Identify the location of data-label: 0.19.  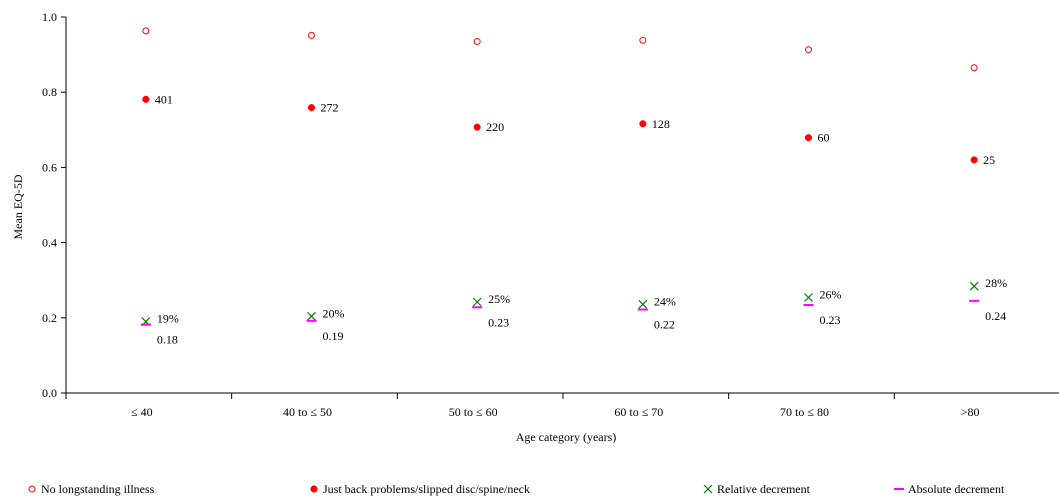
(333, 336).